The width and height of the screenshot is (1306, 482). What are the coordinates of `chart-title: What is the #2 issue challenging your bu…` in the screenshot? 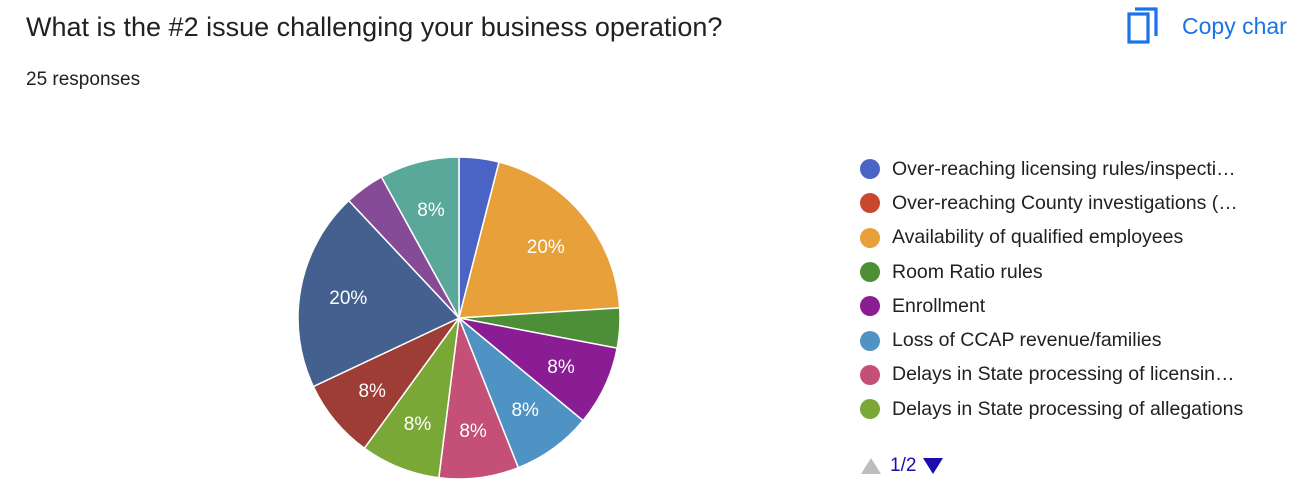 It's located at (374, 27).